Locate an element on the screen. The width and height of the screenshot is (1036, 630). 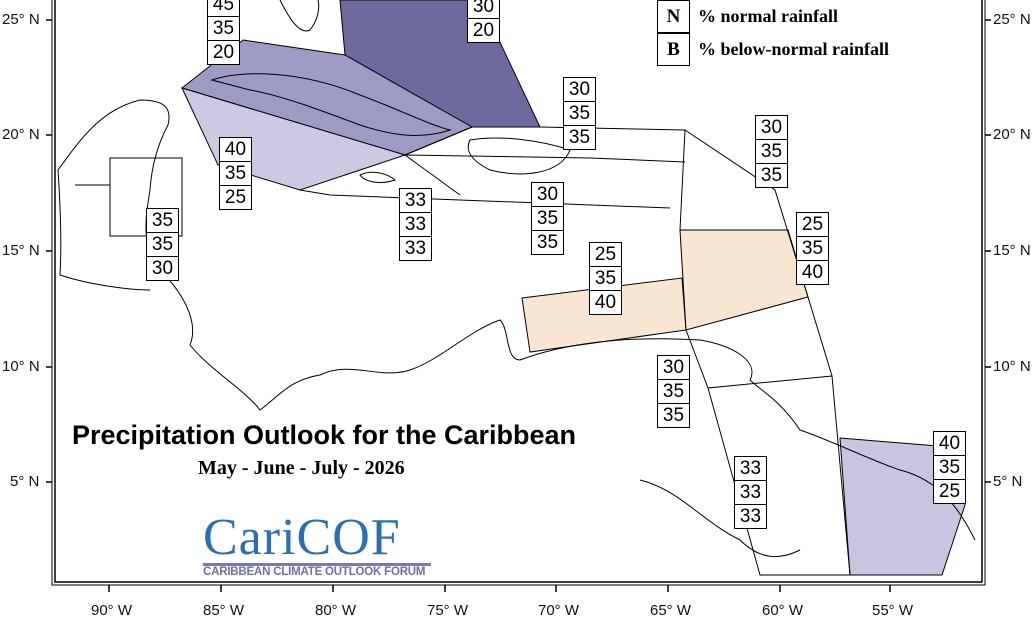
probability-box: 30 20 is located at coordinates (483, 21).